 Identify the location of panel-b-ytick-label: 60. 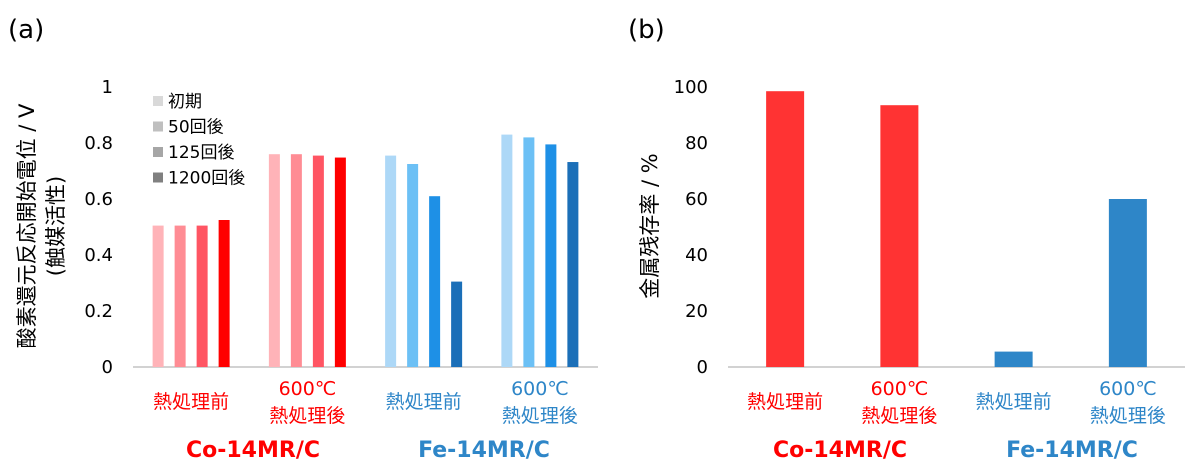
(696, 199).